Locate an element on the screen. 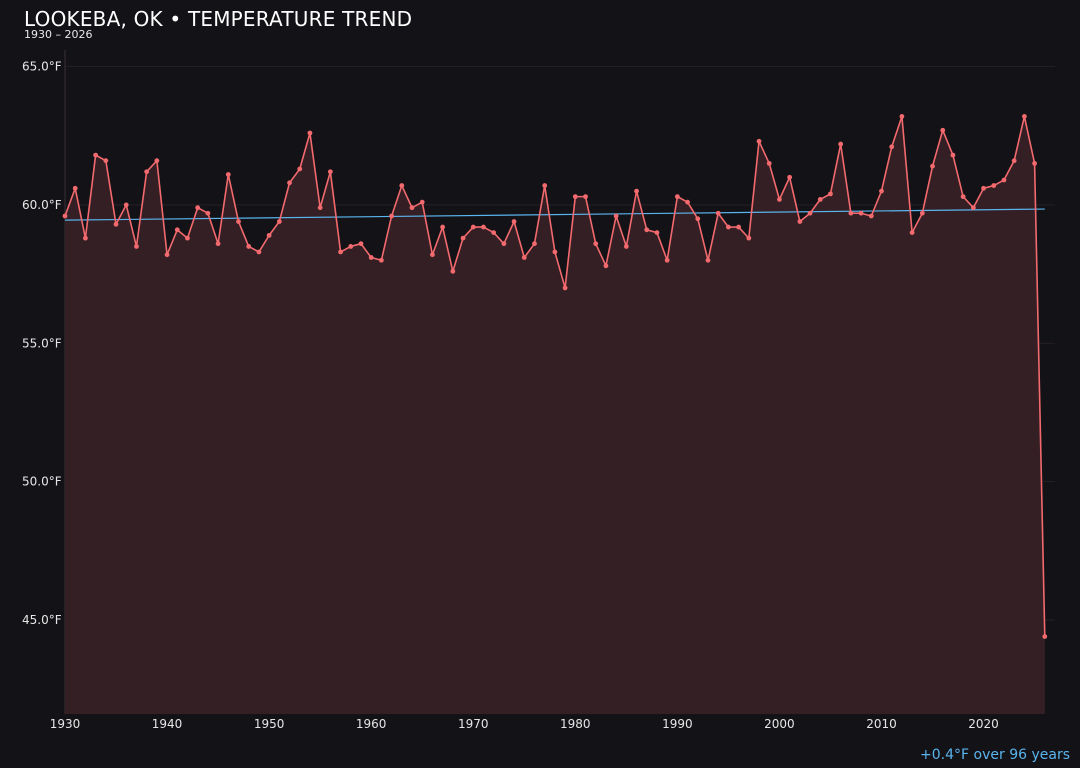 The width and height of the screenshot is (1080, 768). x-tick-label: 1970 is located at coordinates (473, 724).